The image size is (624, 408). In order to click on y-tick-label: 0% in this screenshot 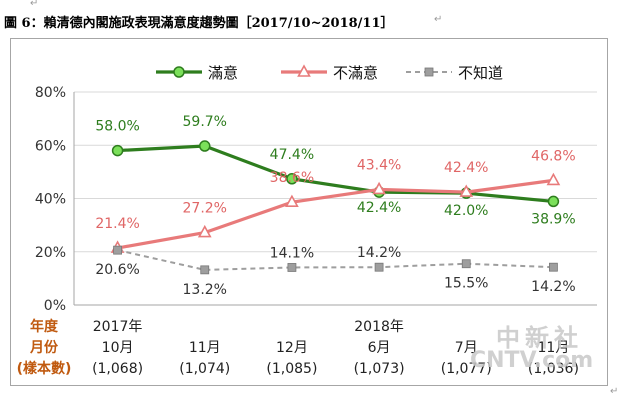, I will do `click(55, 306)`.